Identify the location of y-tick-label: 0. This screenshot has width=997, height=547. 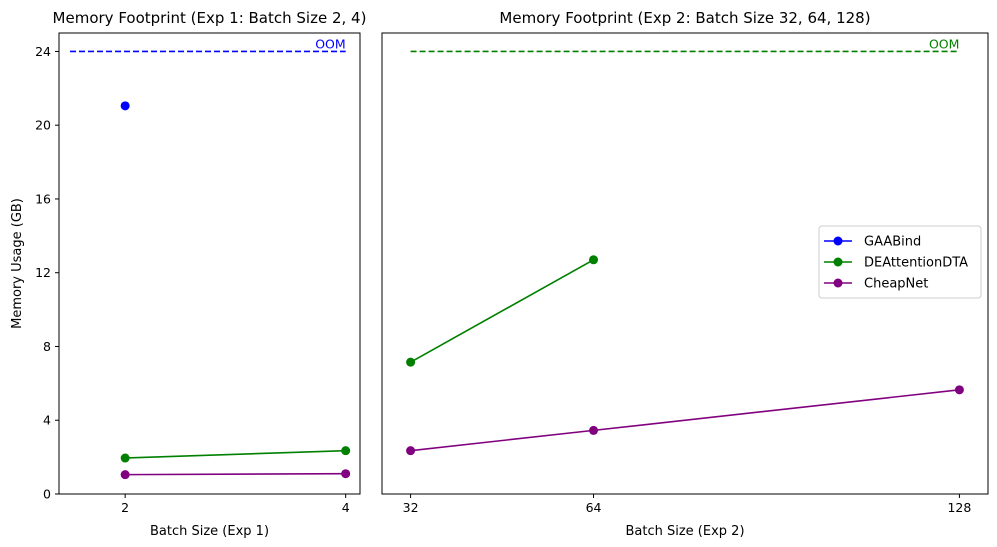
(47, 494).